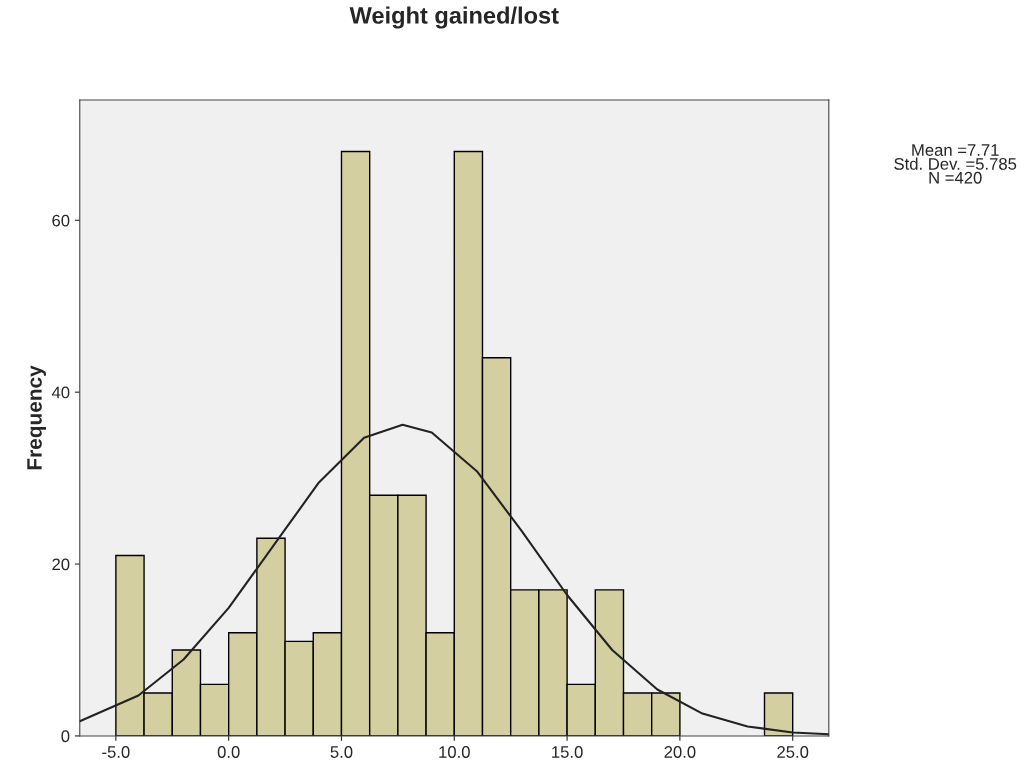  Describe the element at coordinates (116, 752) in the screenshot. I see `x-tick-label: -5.0` at that location.